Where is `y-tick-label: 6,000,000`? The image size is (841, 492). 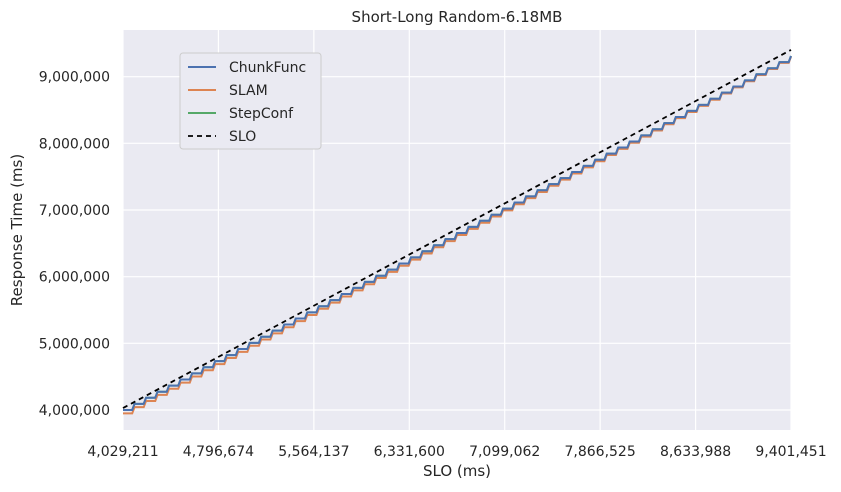 y-tick-label: 6,000,000 is located at coordinates (74, 278).